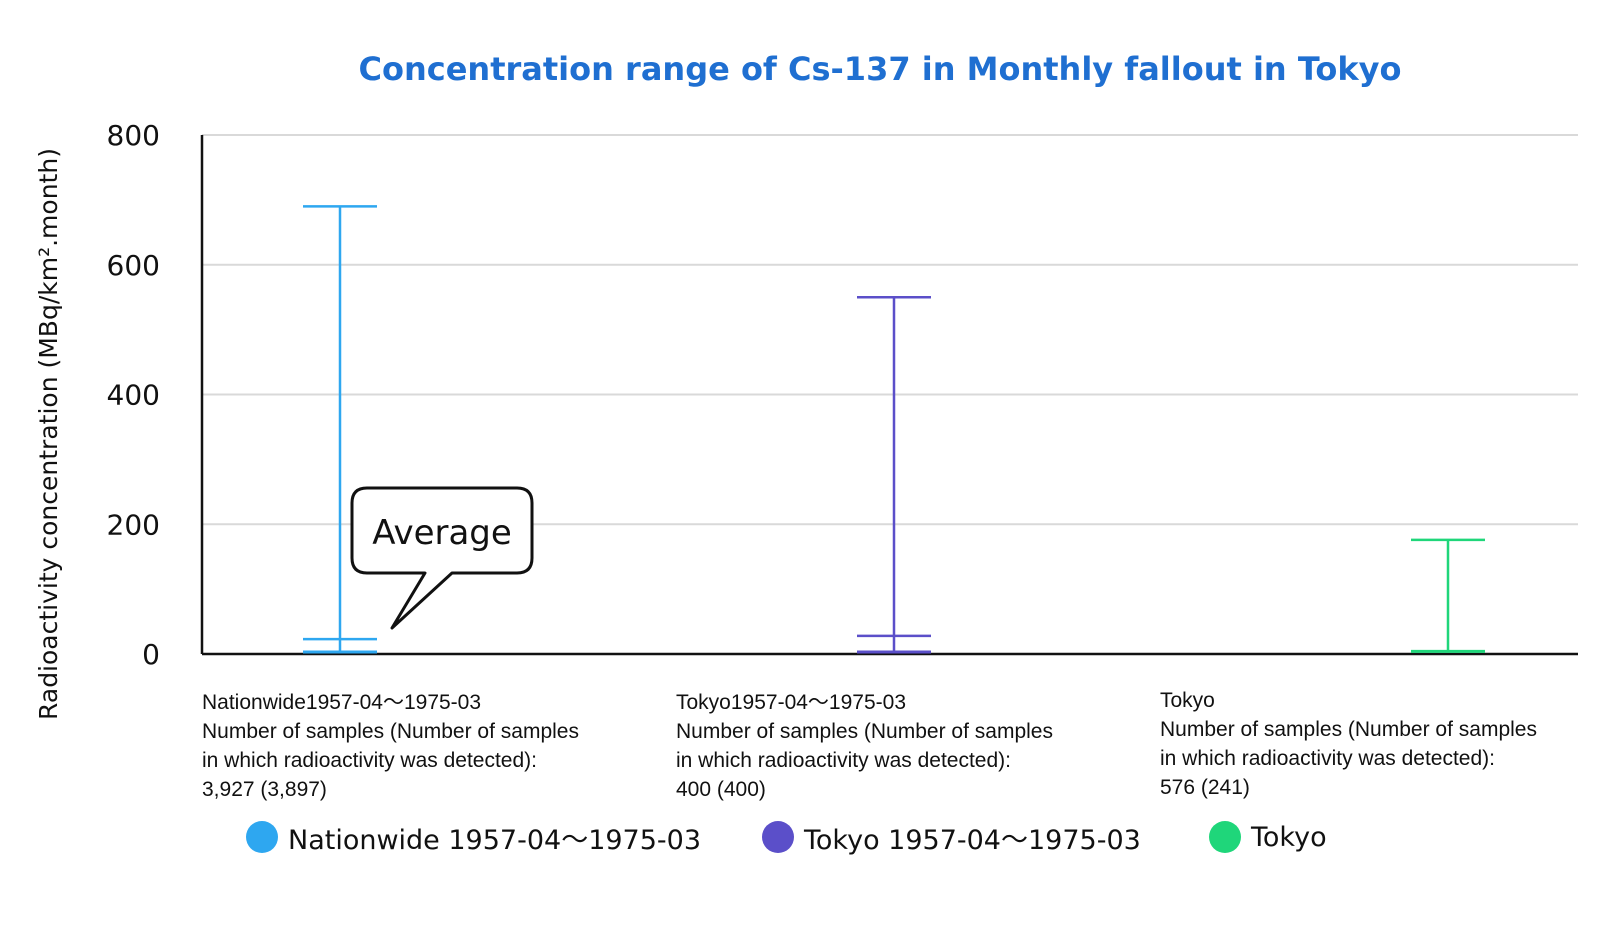 The height and width of the screenshot is (934, 1601). I want to click on category-detail-line: 400 (400), so click(721, 789).